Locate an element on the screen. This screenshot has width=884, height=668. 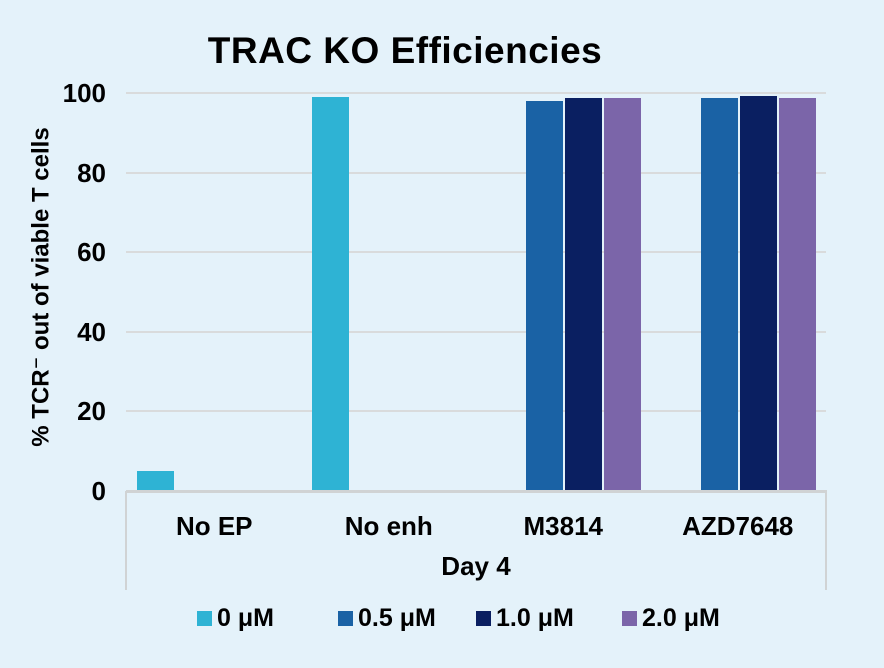
bar-No EP-0 μM is located at coordinates (155, 481).